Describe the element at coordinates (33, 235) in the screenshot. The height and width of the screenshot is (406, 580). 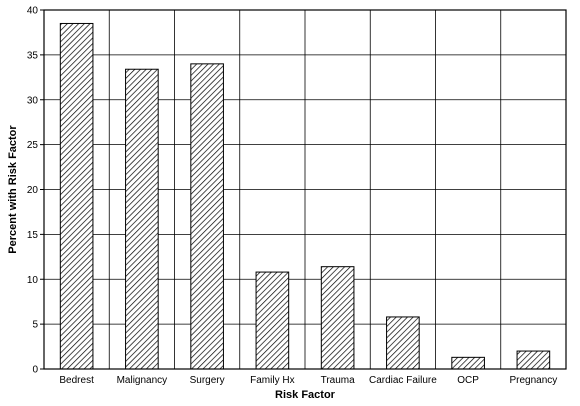
I see `y-tick-label-3: 15` at that location.